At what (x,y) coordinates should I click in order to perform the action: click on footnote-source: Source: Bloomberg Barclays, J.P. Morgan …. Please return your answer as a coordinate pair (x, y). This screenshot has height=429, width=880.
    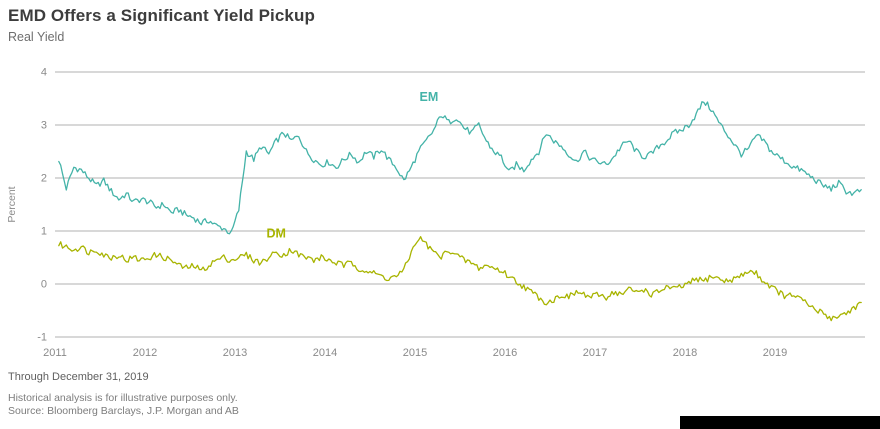
    Looking at the image, I should click on (123, 411).